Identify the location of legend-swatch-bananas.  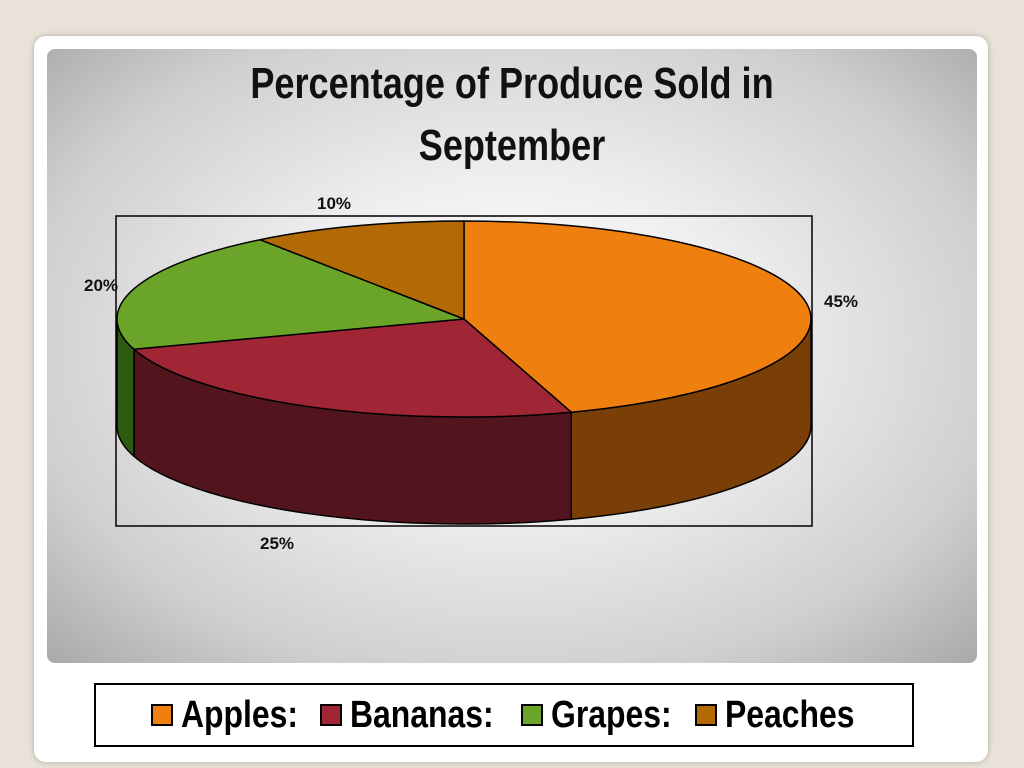
(331, 715).